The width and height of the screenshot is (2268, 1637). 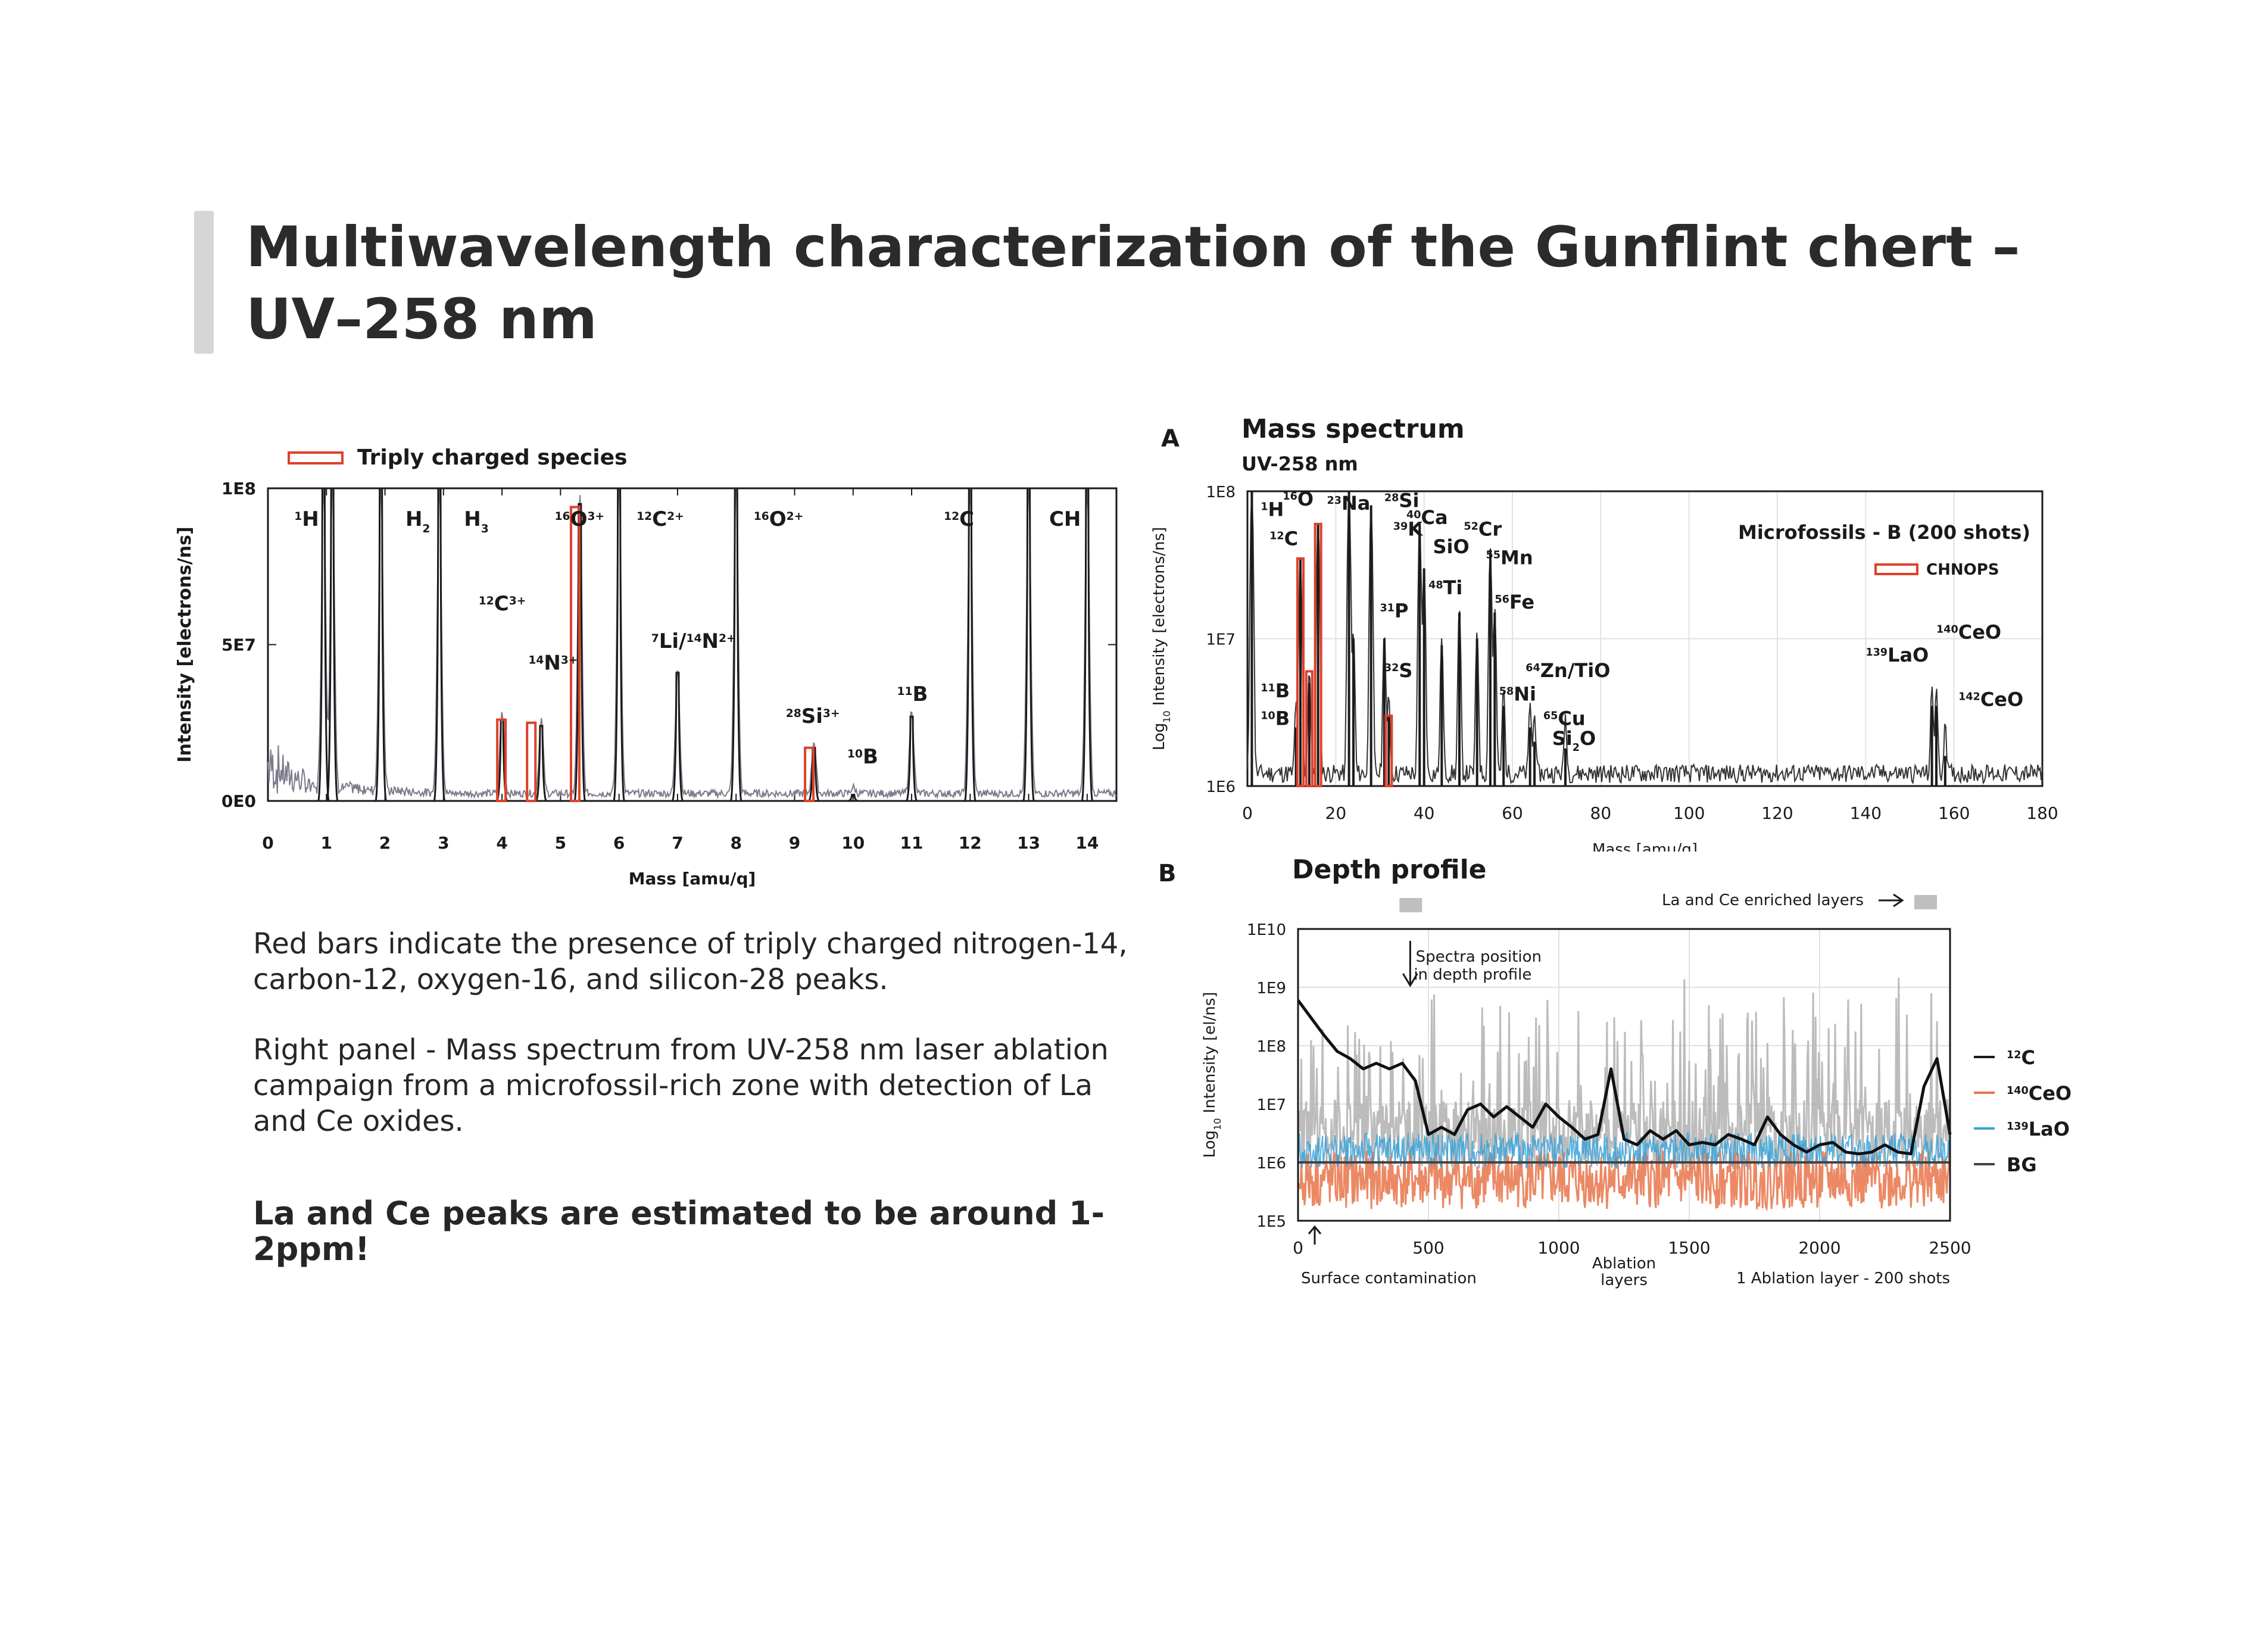 What do you see at coordinates (1763, 900) in the screenshot?
I see `enriched-layers-label: La and Ce enriched layers` at bounding box center [1763, 900].